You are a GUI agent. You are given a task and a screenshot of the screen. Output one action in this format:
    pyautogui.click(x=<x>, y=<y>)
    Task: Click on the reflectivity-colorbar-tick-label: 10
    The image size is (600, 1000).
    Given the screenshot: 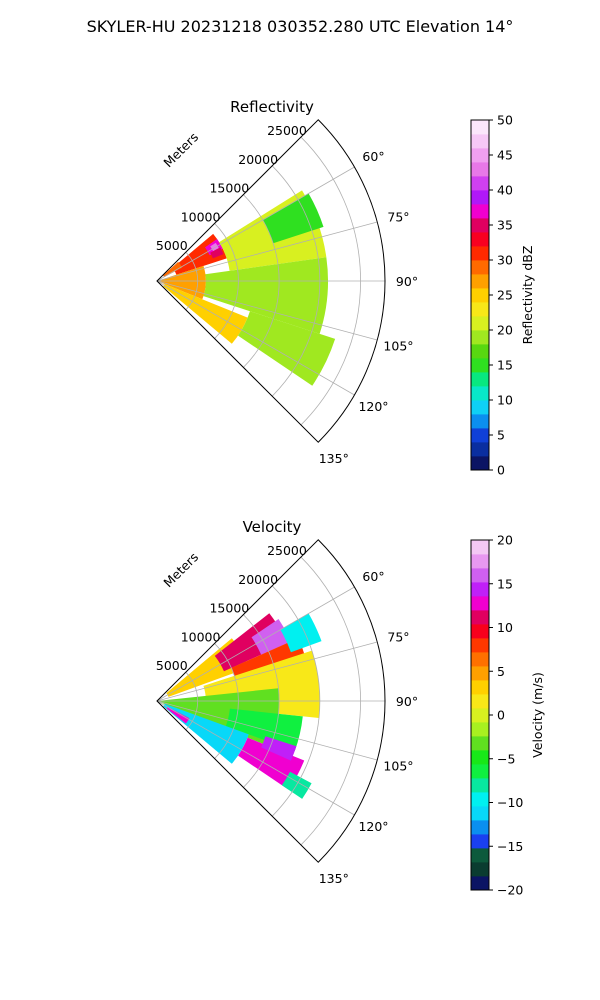 What is the action you would take?
    pyautogui.click(x=505, y=400)
    